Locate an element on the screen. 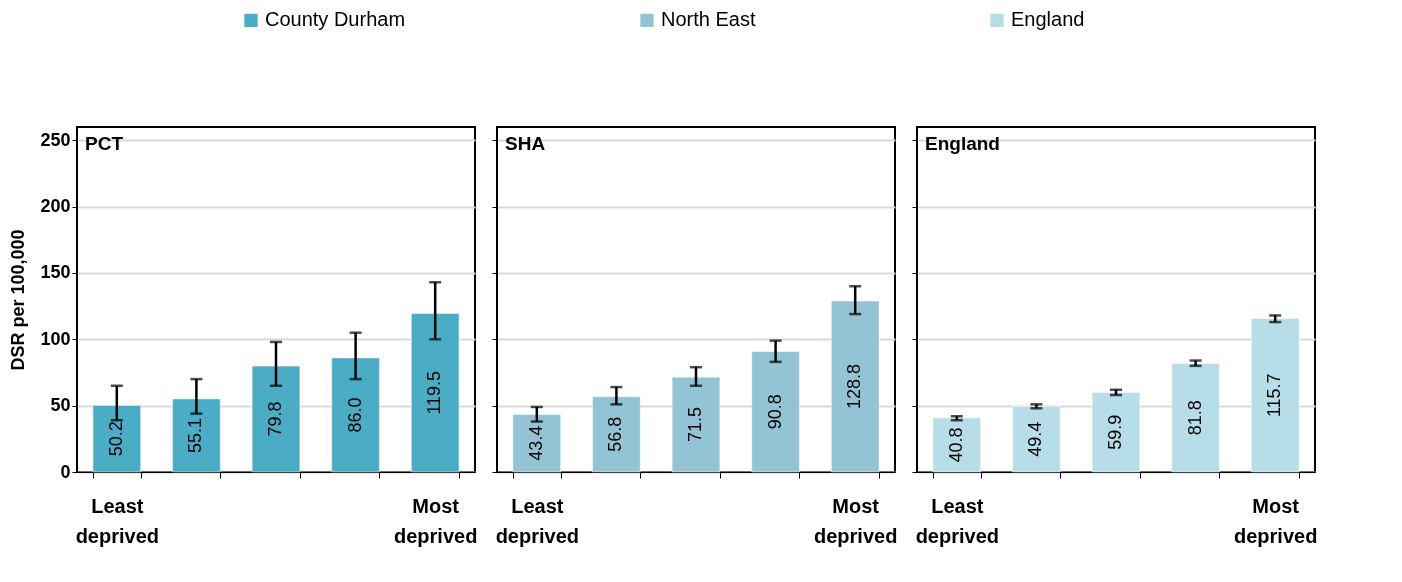 The width and height of the screenshot is (1402, 582). data-label: 115.7 is located at coordinates (1274, 395).